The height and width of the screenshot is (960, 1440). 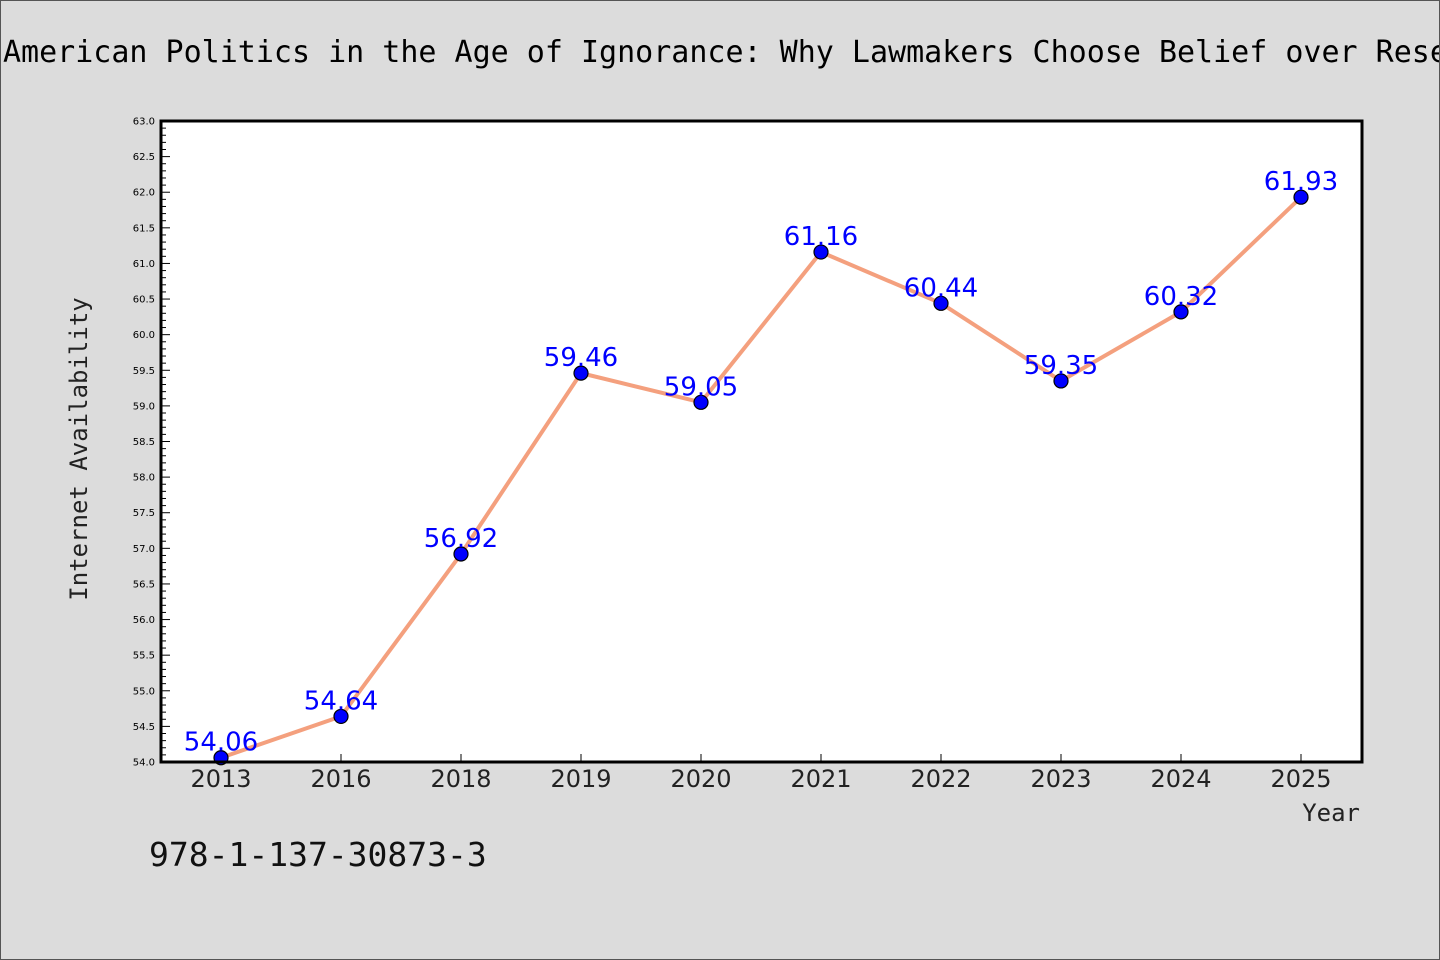 What do you see at coordinates (1180, 779) in the screenshot?
I see `x-tick-label: 2024` at bounding box center [1180, 779].